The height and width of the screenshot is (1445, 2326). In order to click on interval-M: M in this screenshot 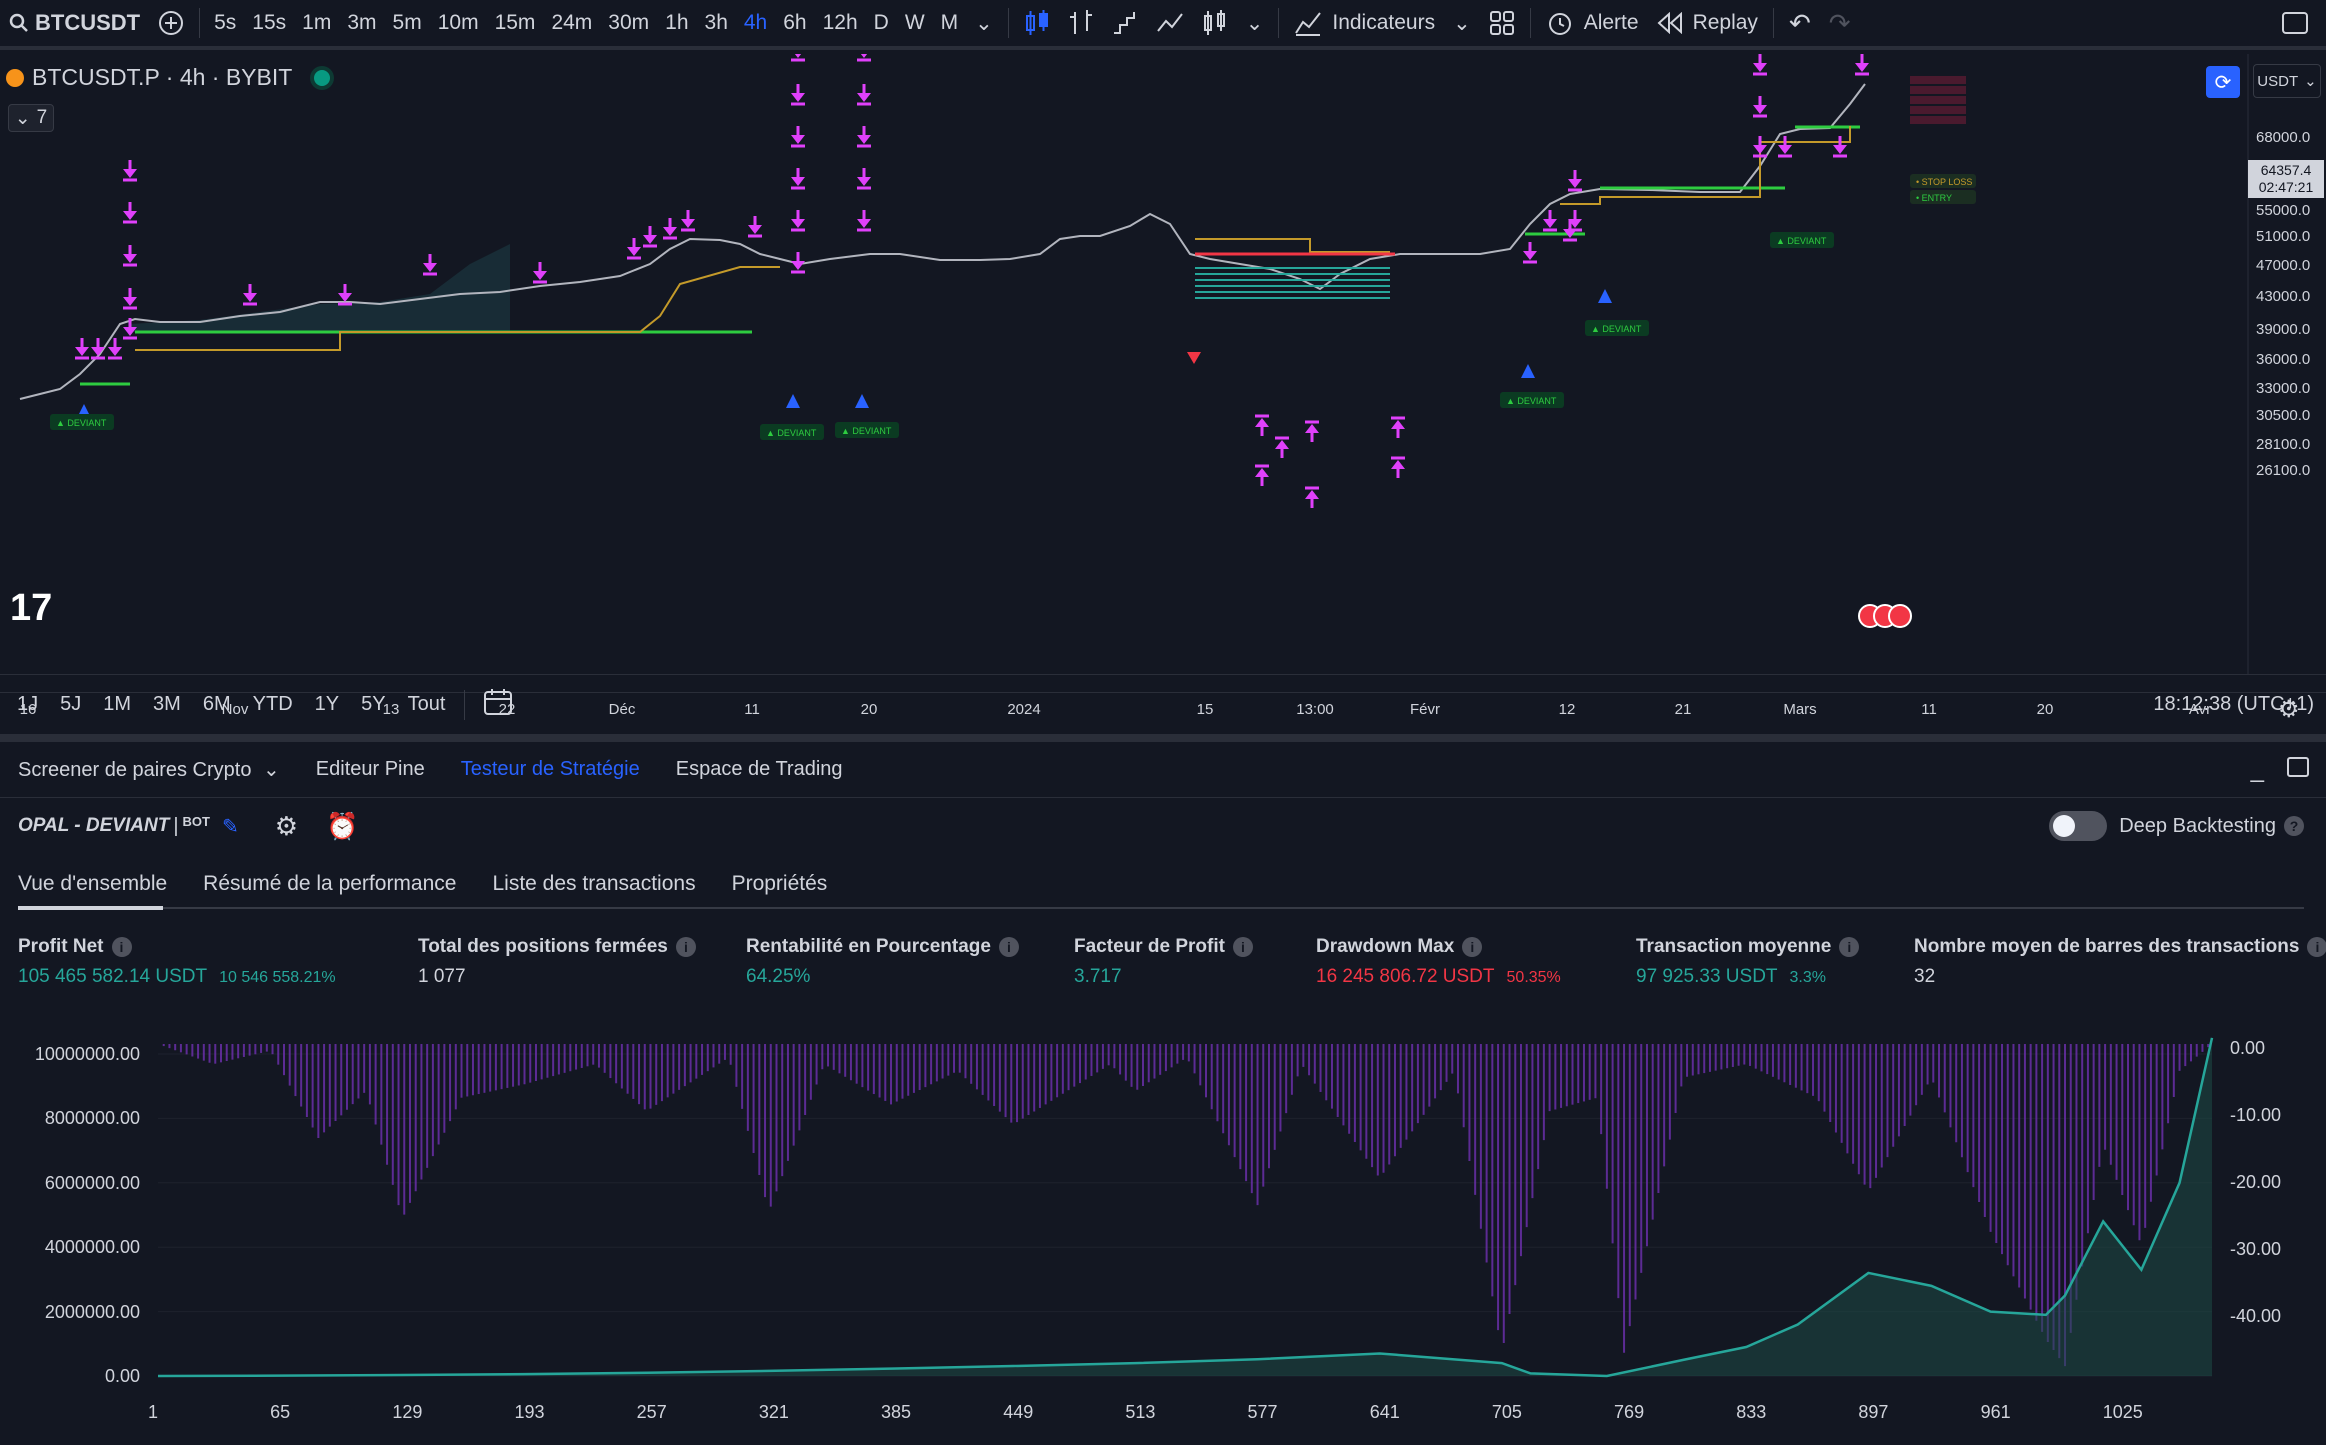, I will do `click(949, 22)`.